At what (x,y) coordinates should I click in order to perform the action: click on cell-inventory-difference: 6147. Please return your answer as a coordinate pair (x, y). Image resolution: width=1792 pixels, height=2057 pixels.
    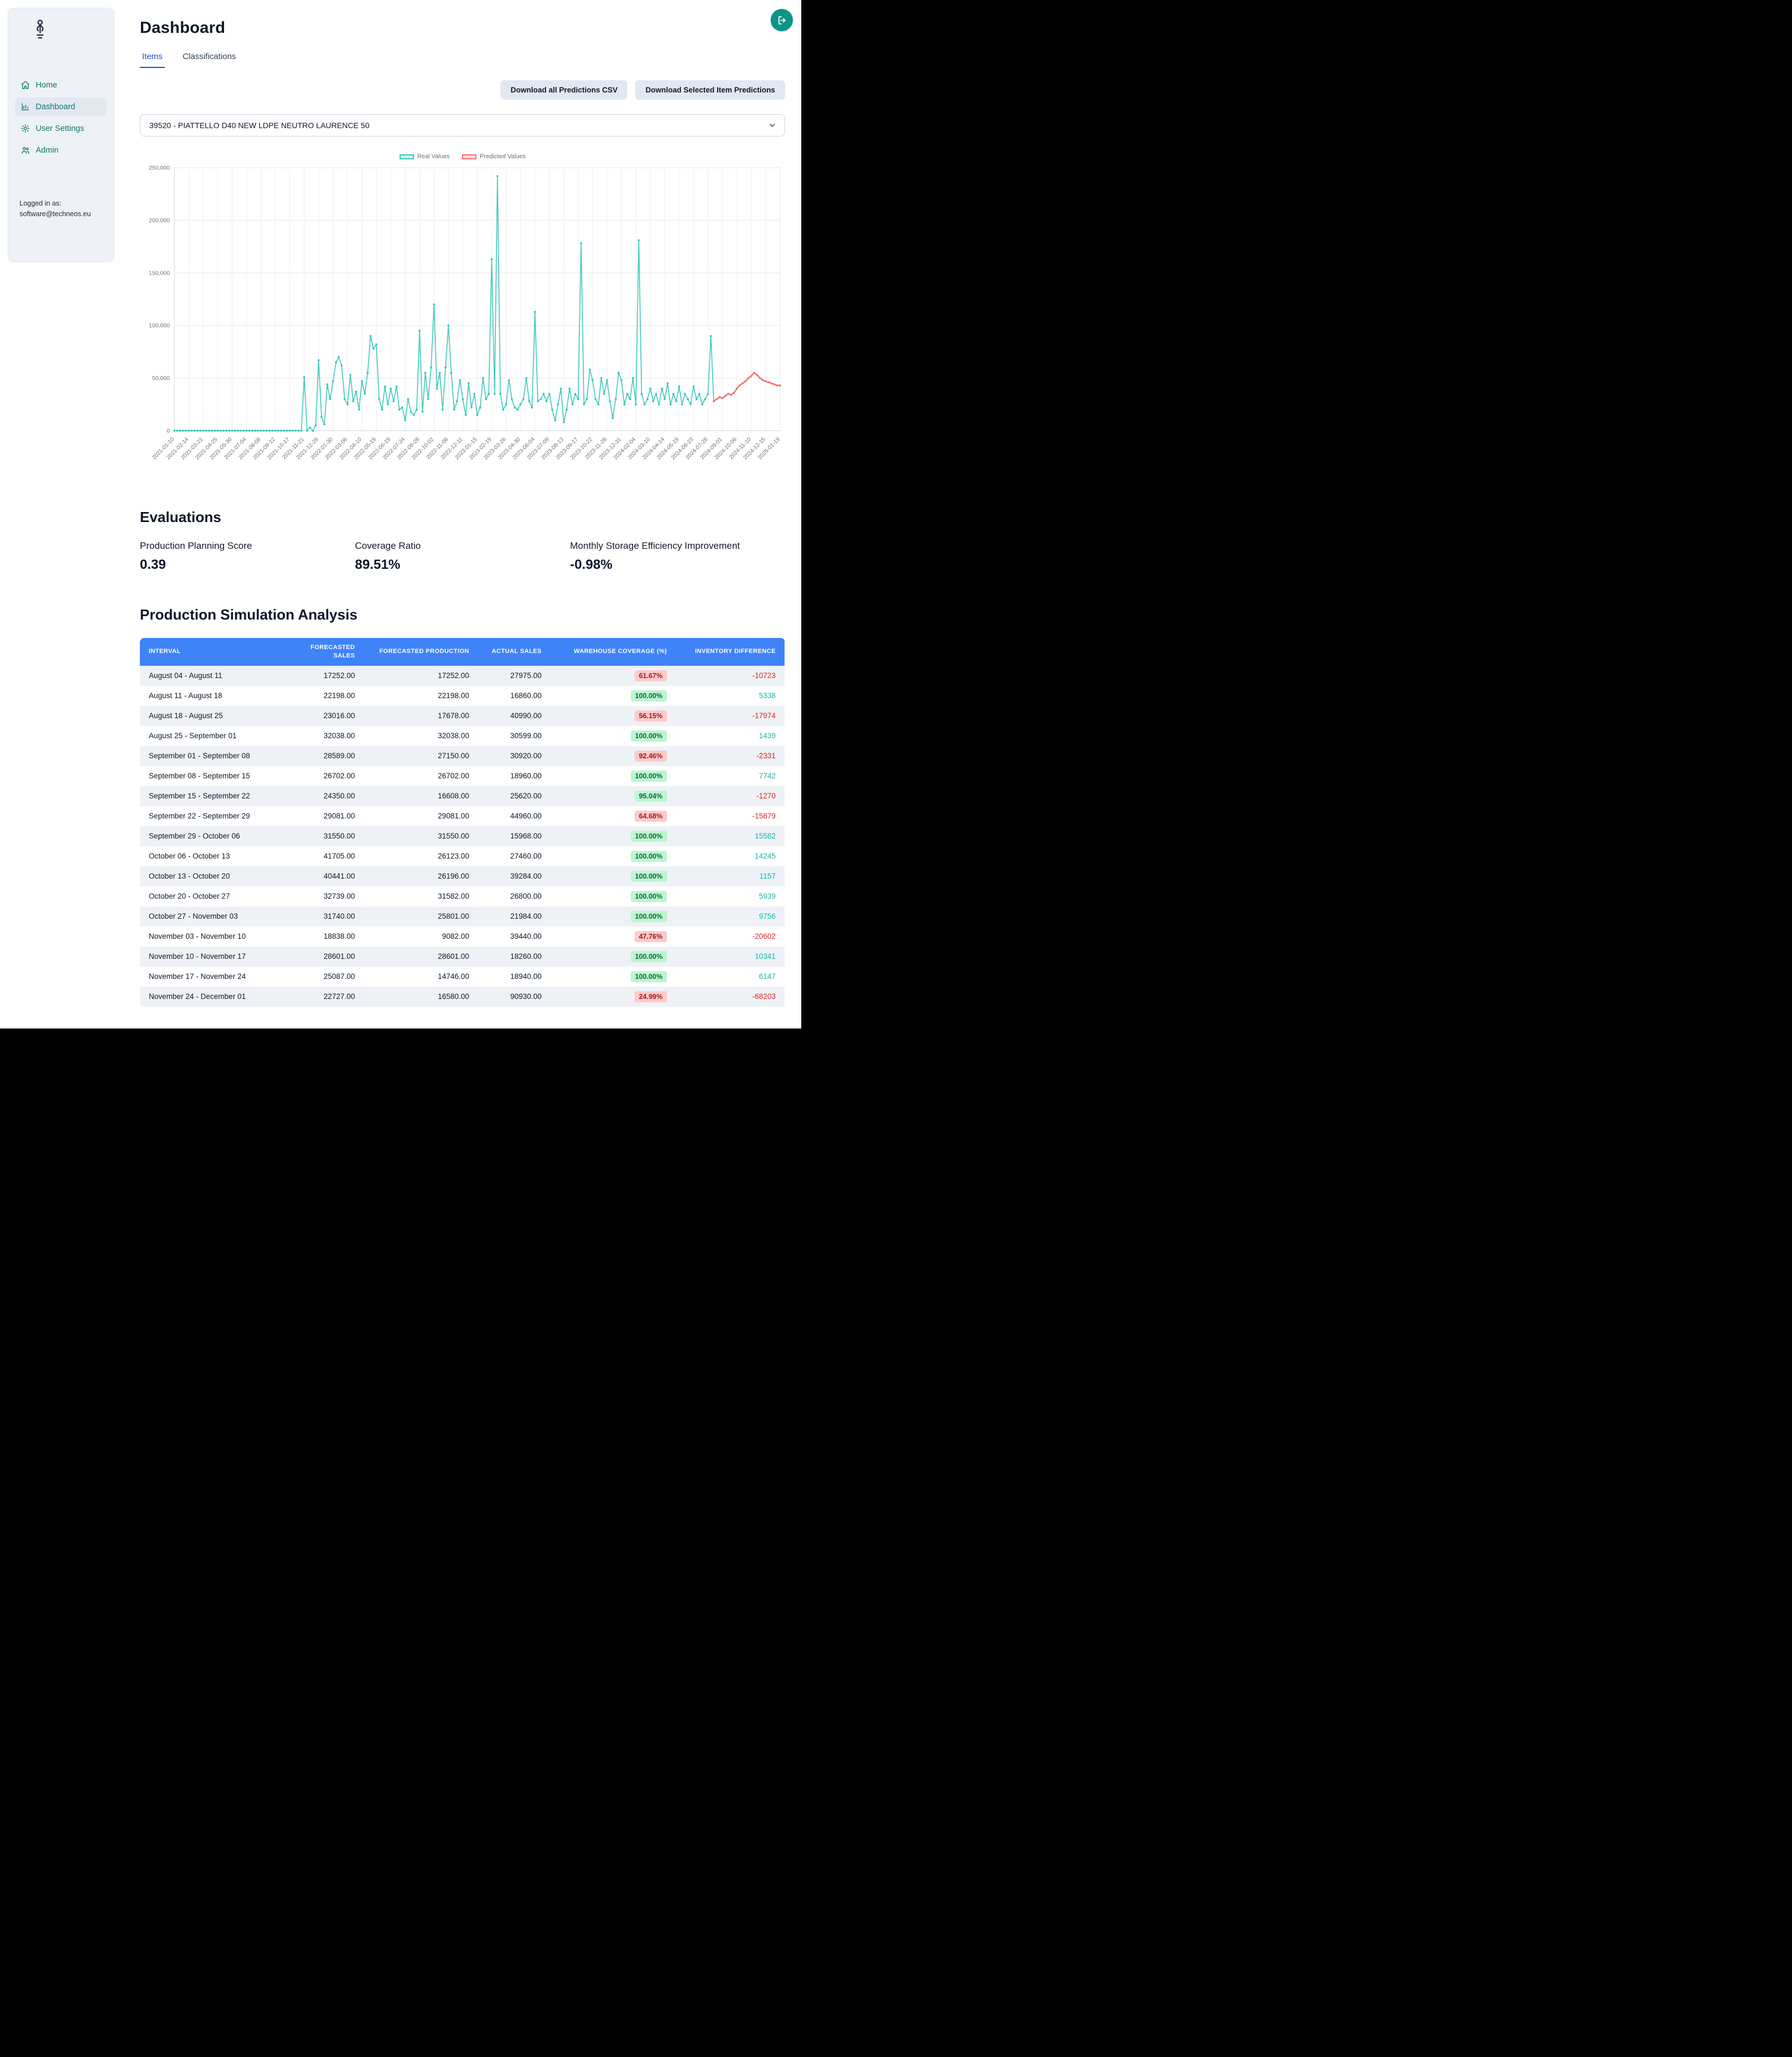
    Looking at the image, I should click on (767, 976).